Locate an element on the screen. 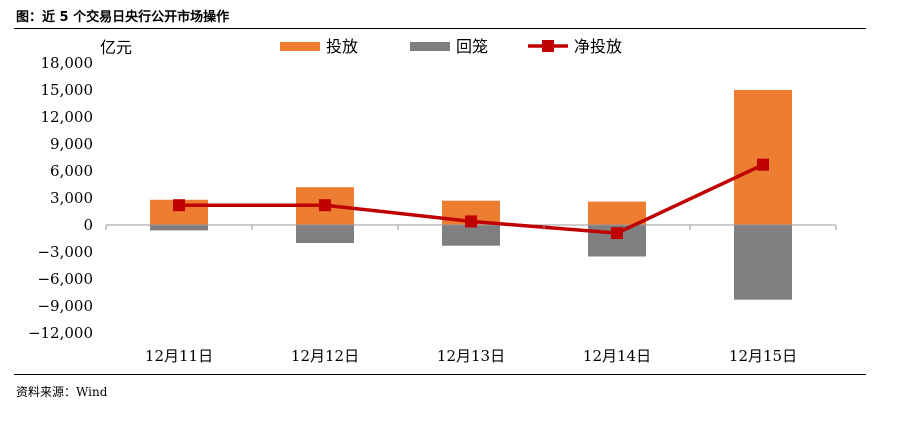 The height and width of the screenshot is (421, 898). legend-label-净投放: 净投放 is located at coordinates (598, 46).